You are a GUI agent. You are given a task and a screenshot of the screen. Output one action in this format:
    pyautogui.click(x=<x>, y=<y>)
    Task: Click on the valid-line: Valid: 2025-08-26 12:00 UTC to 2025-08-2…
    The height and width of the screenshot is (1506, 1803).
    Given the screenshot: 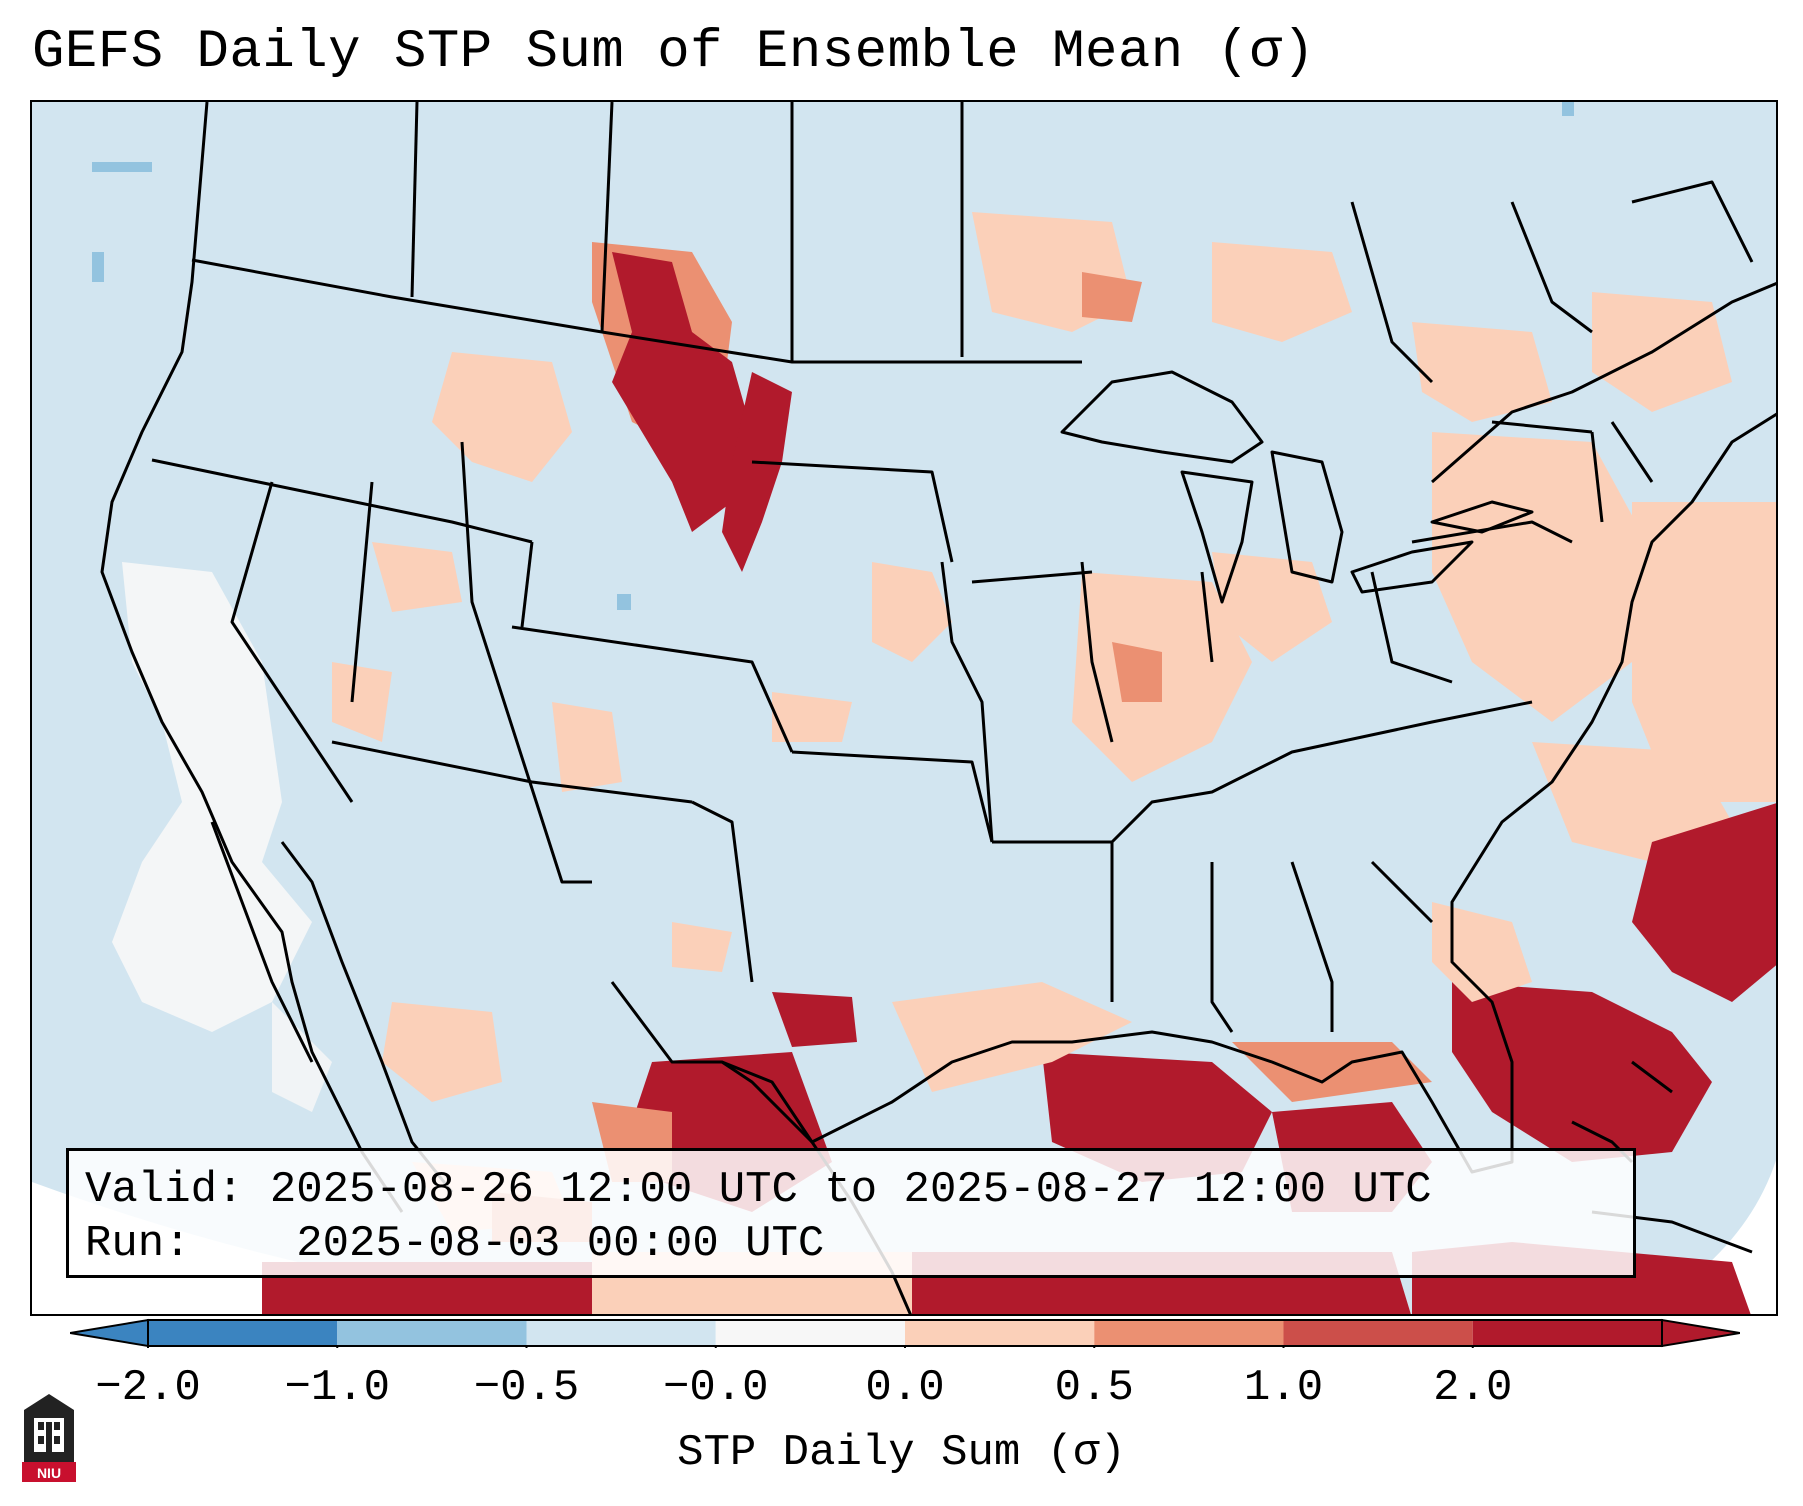 What is the action you would take?
    pyautogui.click(x=851, y=1190)
    